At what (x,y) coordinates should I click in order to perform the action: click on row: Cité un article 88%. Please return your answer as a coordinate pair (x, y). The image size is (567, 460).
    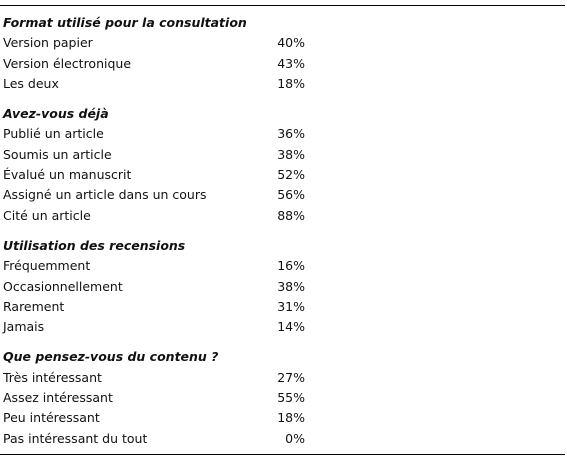
    Looking at the image, I should click on (282, 216).